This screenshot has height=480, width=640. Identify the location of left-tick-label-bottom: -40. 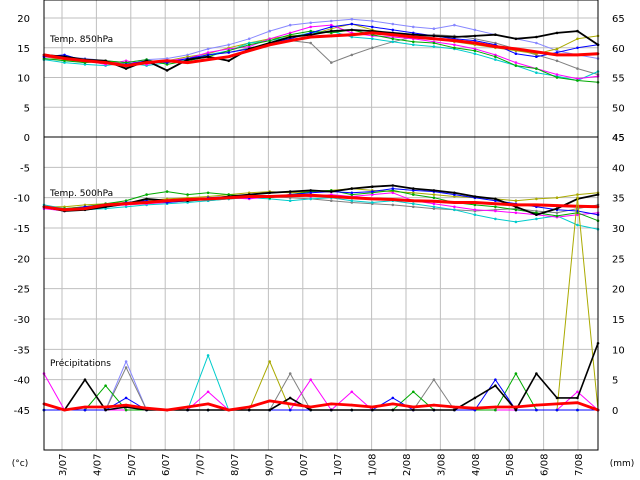
(22, 381).